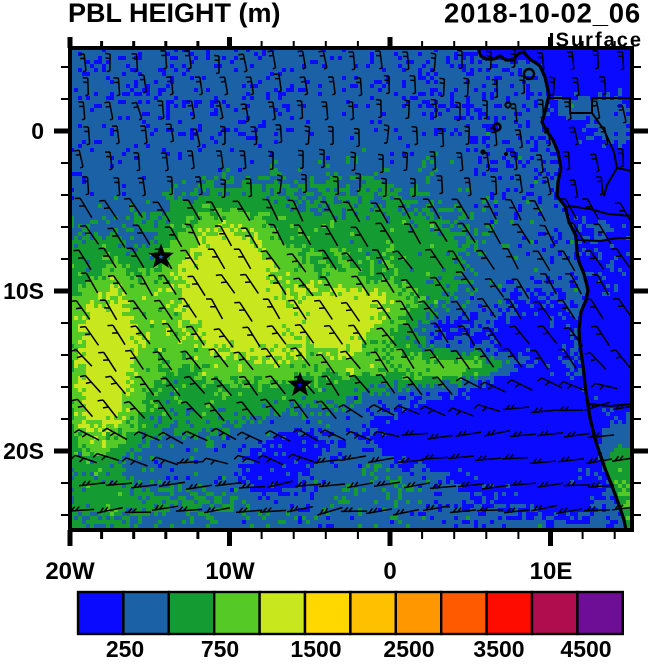  I want to click on svg-text: 750, so click(220, 649).